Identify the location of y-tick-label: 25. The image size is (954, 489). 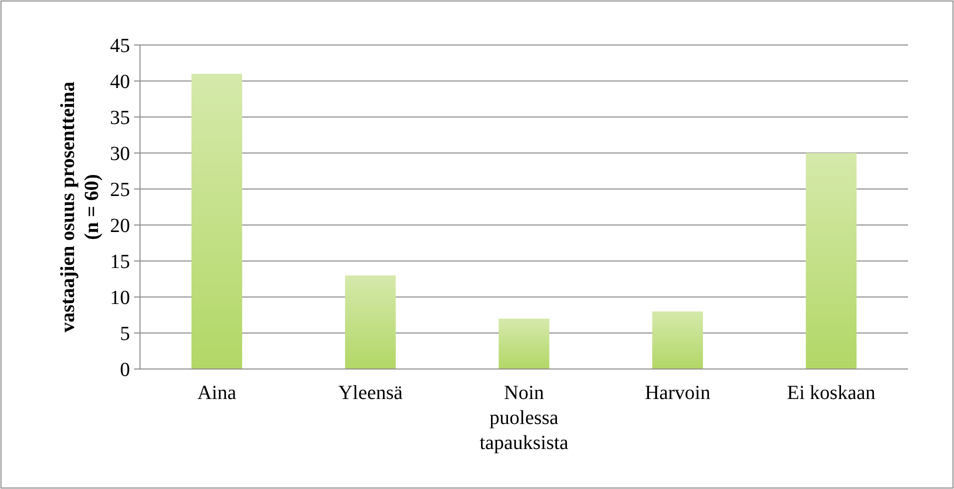
(120, 190).